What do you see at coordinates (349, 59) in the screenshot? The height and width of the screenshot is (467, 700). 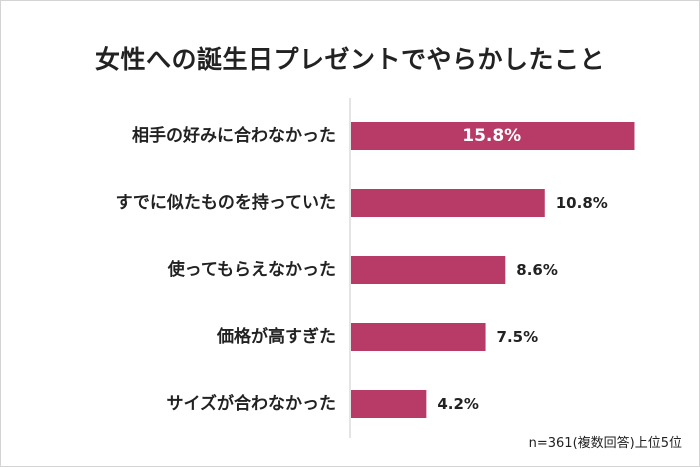 I see `chart-title: 女性への誕生日プレゼントでやらかしたこと` at bounding box center [349, 59].